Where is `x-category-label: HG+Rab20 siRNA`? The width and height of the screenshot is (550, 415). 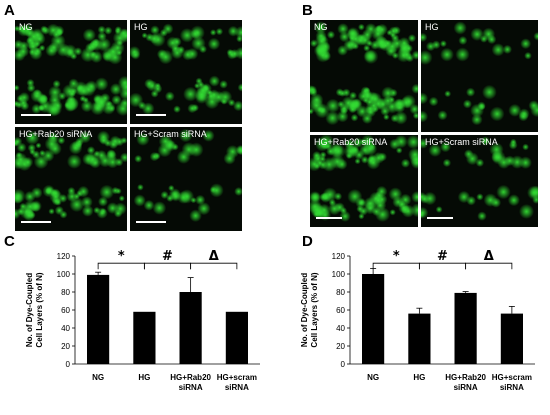 x-category-label: HG+Rab20 siRNA is located at coordinates (190, 382).